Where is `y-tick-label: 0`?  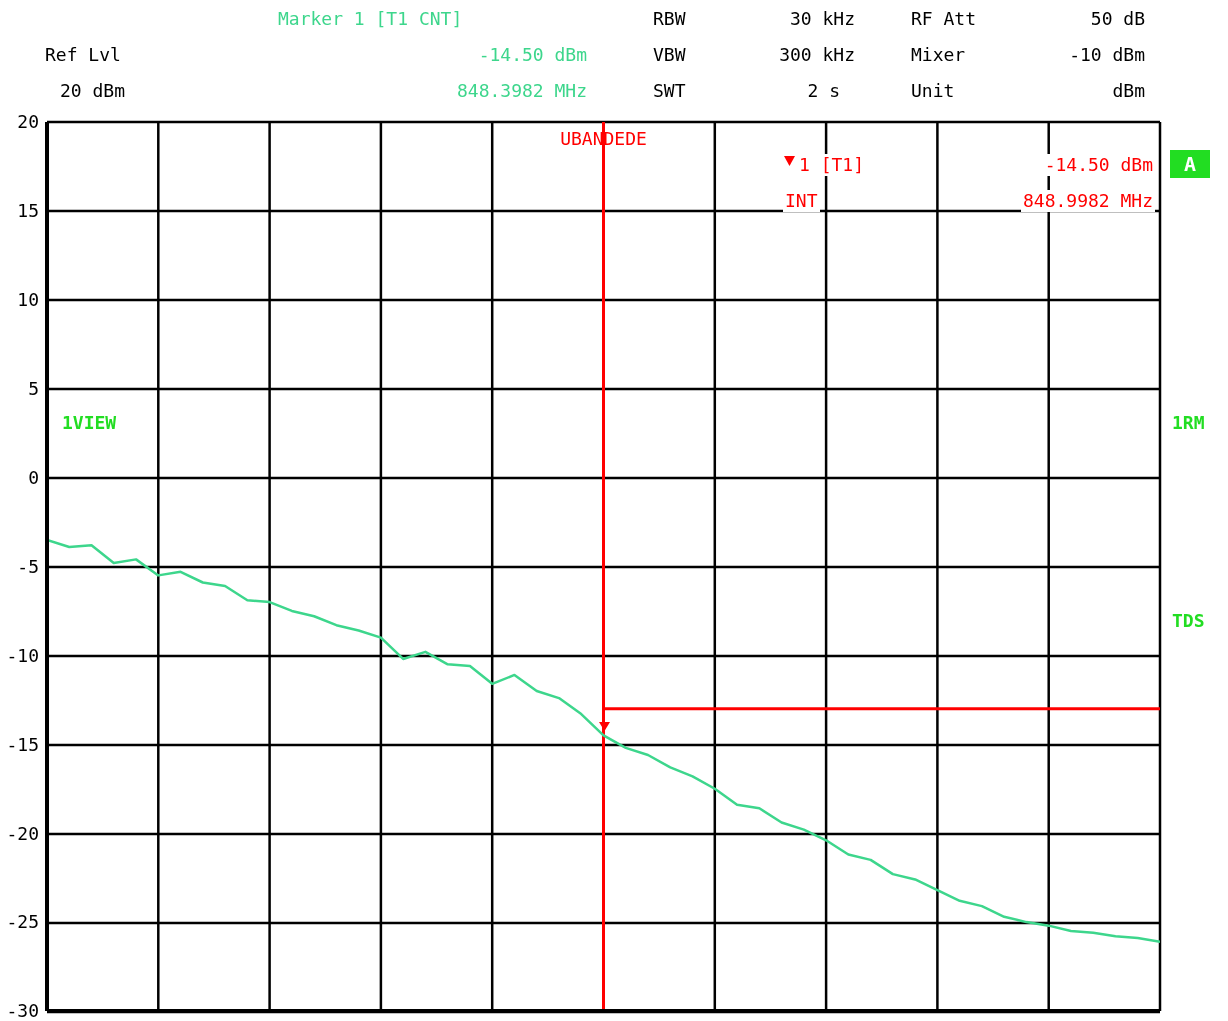 y-tick-label: 0 is located at coordinates (33, 477).